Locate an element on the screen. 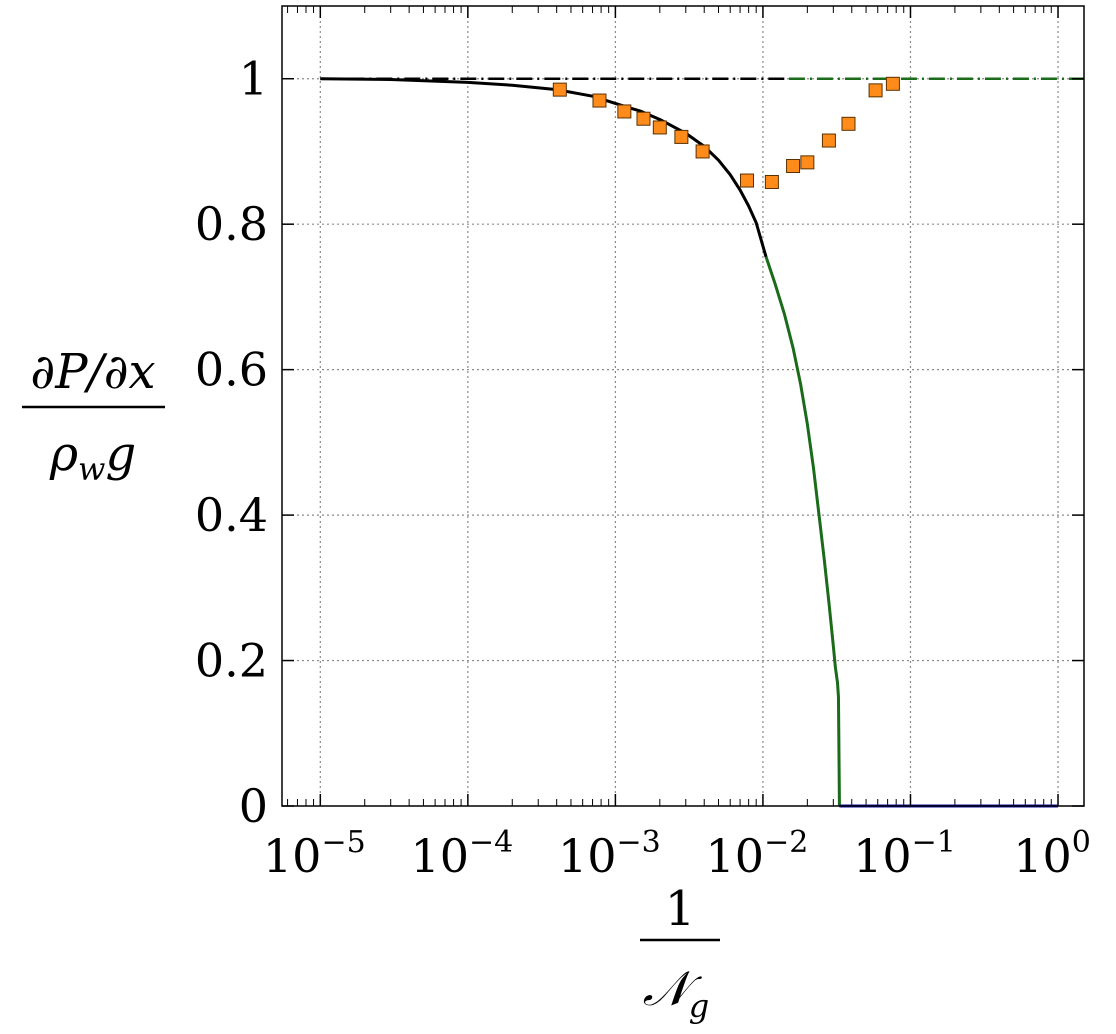 The width and height of the screenshot is (1116, 1034). x-tick-label-exponent: −4 is located at coordinates (491, 842).